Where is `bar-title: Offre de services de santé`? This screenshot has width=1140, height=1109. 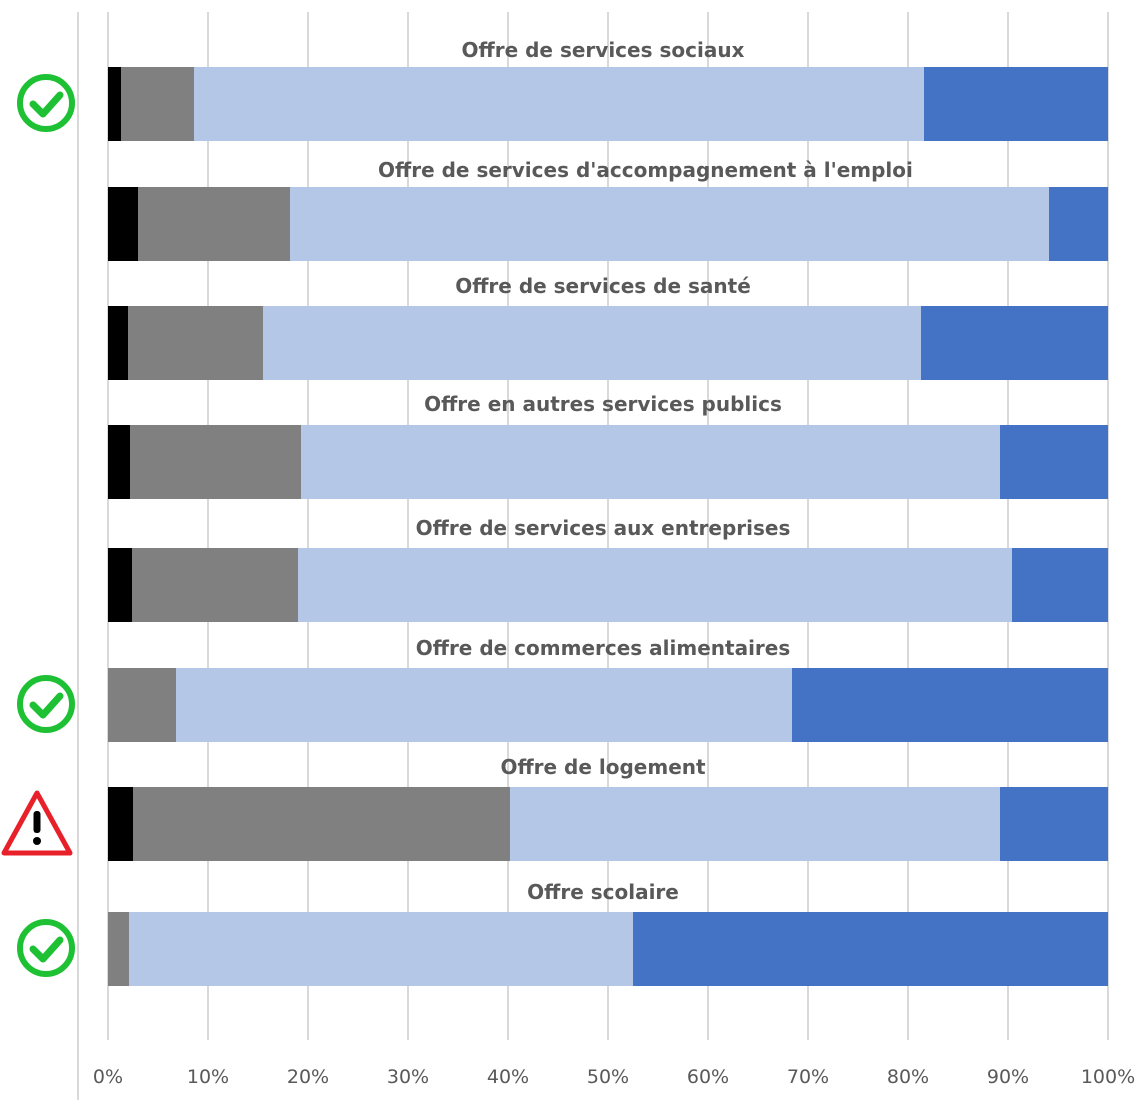 bar-title: Offre de services de santé is located at coordinates (603, 286).